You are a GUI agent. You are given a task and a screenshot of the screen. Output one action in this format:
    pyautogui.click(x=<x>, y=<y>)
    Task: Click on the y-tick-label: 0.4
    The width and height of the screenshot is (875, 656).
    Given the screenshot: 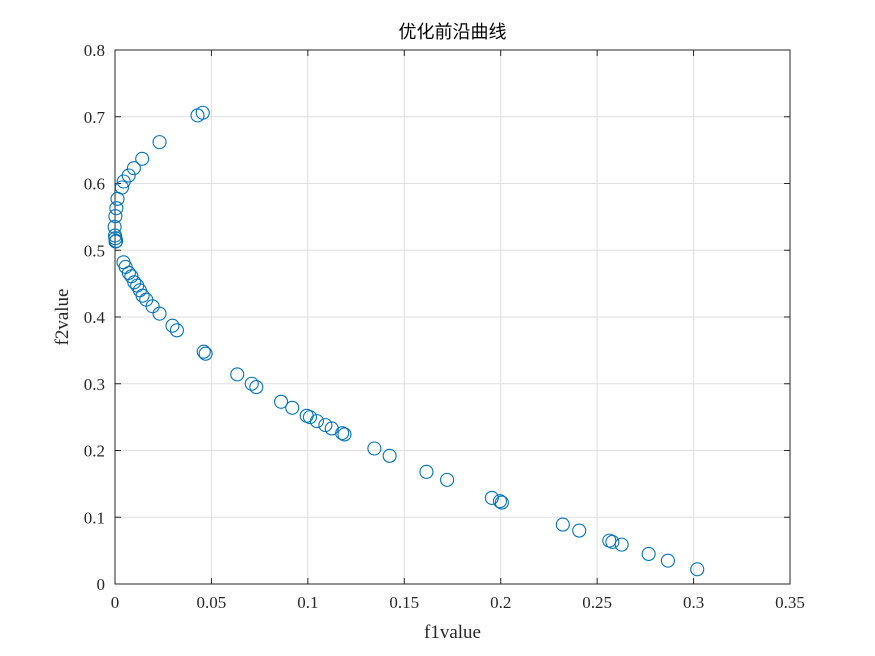 What is the action you would take?
    pyautogui.click(x=95, y=317)
    